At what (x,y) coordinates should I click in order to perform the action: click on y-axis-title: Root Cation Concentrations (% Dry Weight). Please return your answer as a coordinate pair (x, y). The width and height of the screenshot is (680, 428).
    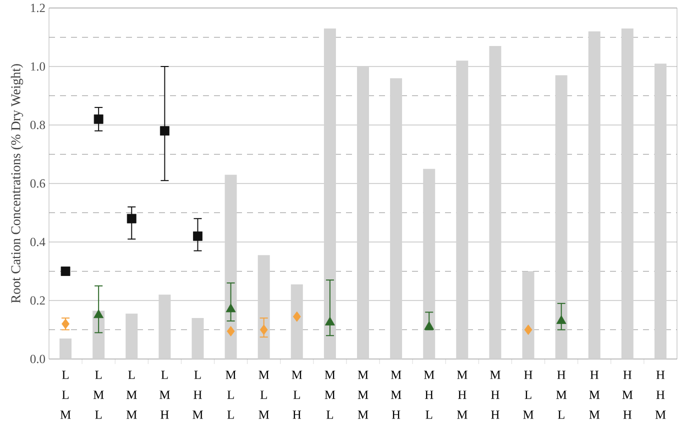
    Looking at the image, I should click on (17, 184).